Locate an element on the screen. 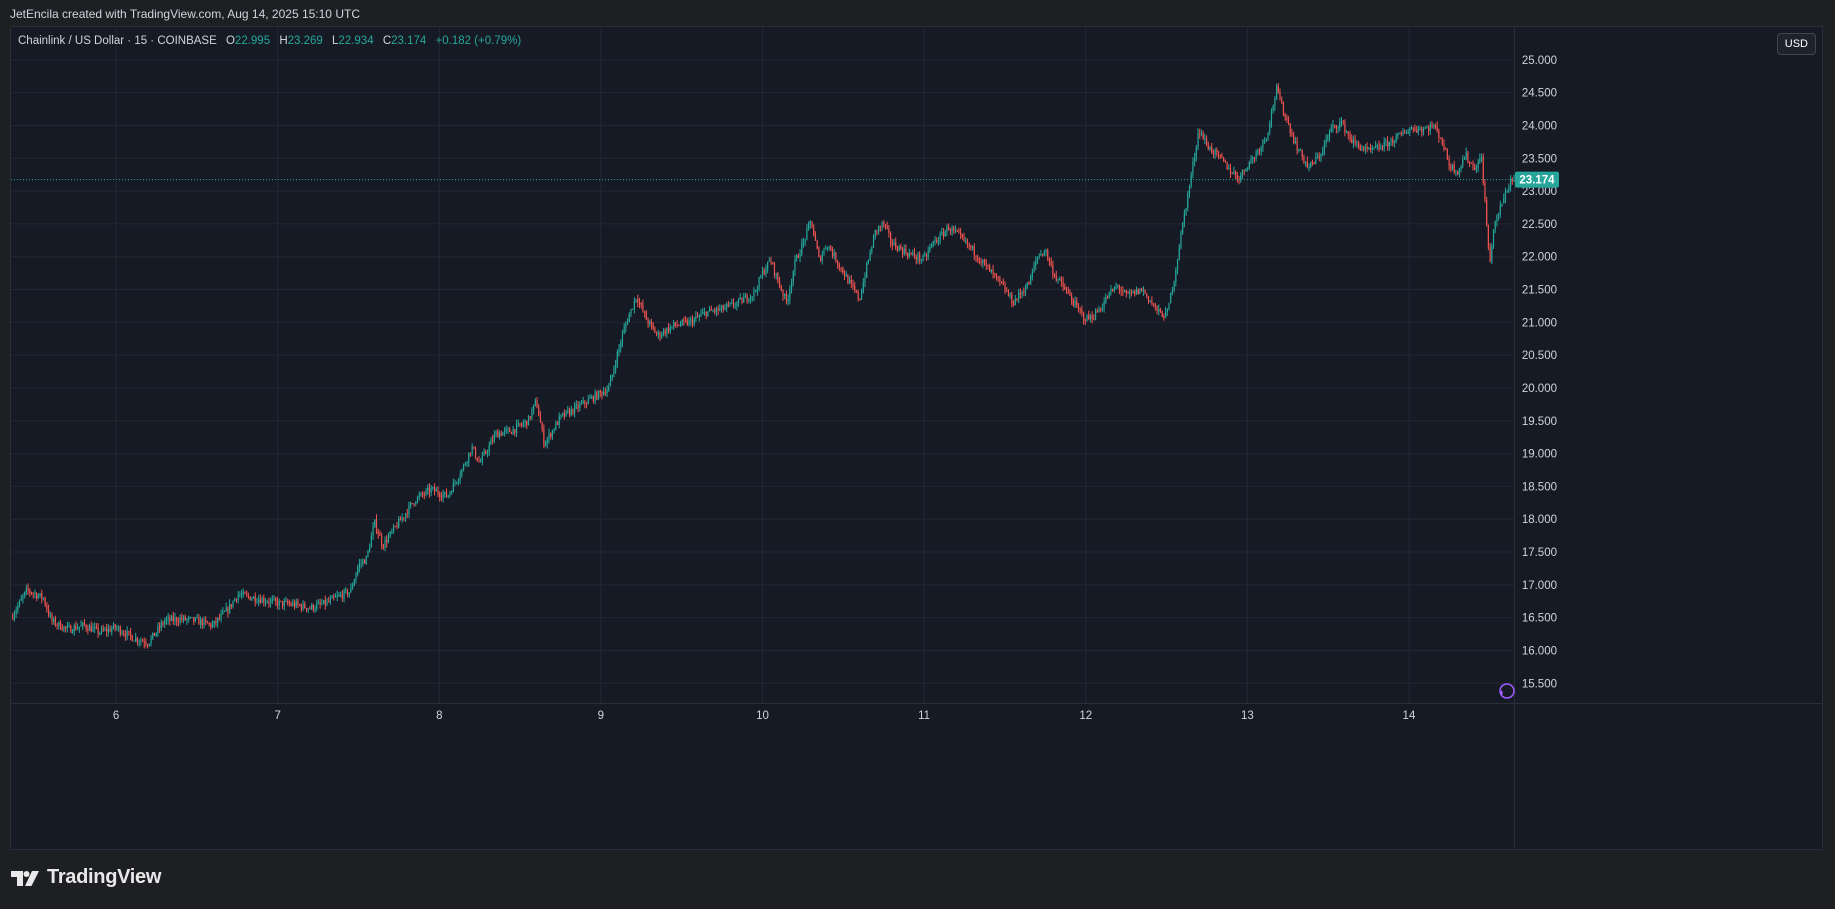 The width and height of the screenshot is (1835, 909). currency-button: USD is located at coordinates (1796, 44).